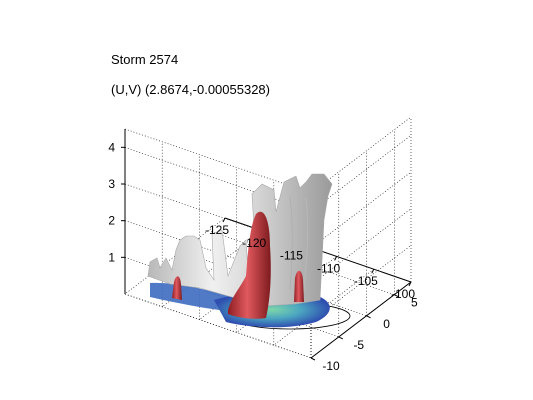 The width and height of the screenshot is (533, 400). What do you see at coordinates (190, 89) in the screenshot?
I see `chart-subtitle: (U,V) (2.8674,-0.00055328)` at bounding box center [190, 89].